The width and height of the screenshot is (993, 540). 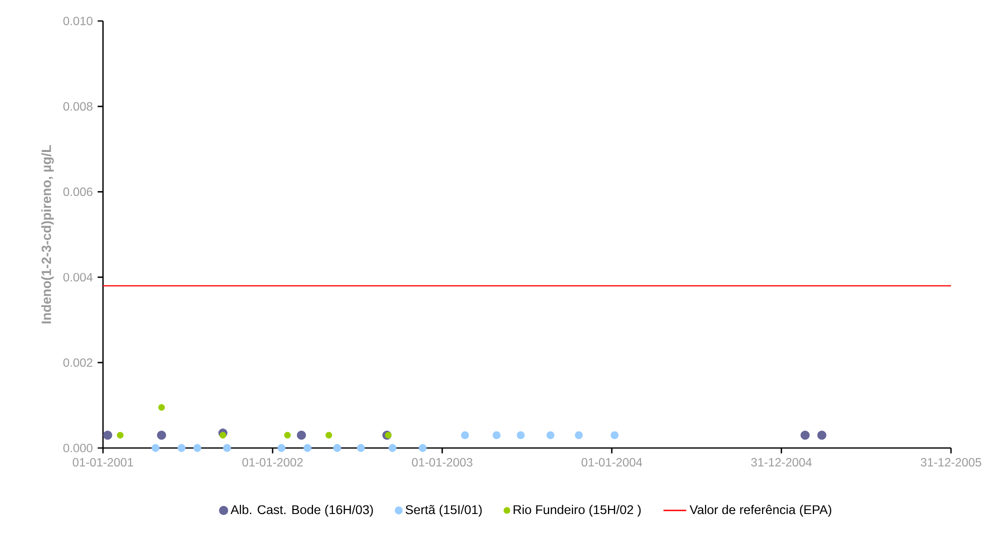 I want to click on x-tick-label: 01-01-2001, so click(x=103, y=462).